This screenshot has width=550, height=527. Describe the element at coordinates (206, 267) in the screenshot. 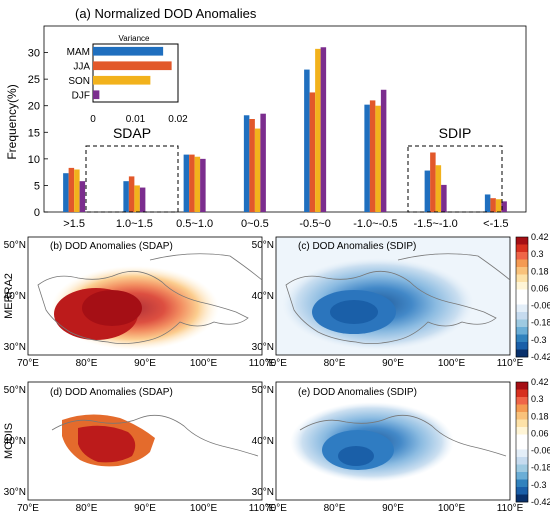

I see `mountain-contour-b` at that location.